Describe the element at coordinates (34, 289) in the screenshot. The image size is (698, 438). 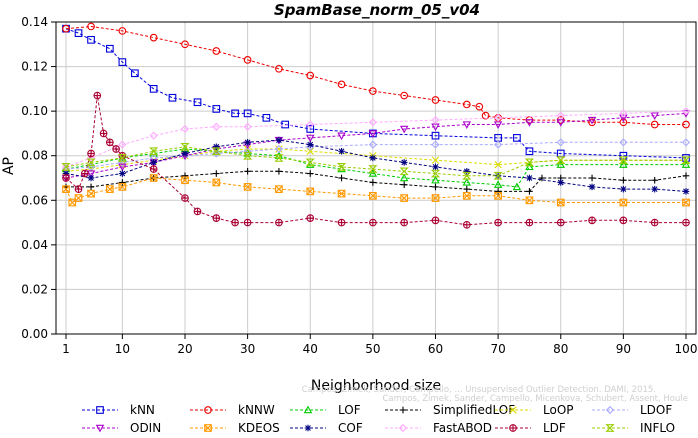
I see `y-tick-label: 0.02` at that location.